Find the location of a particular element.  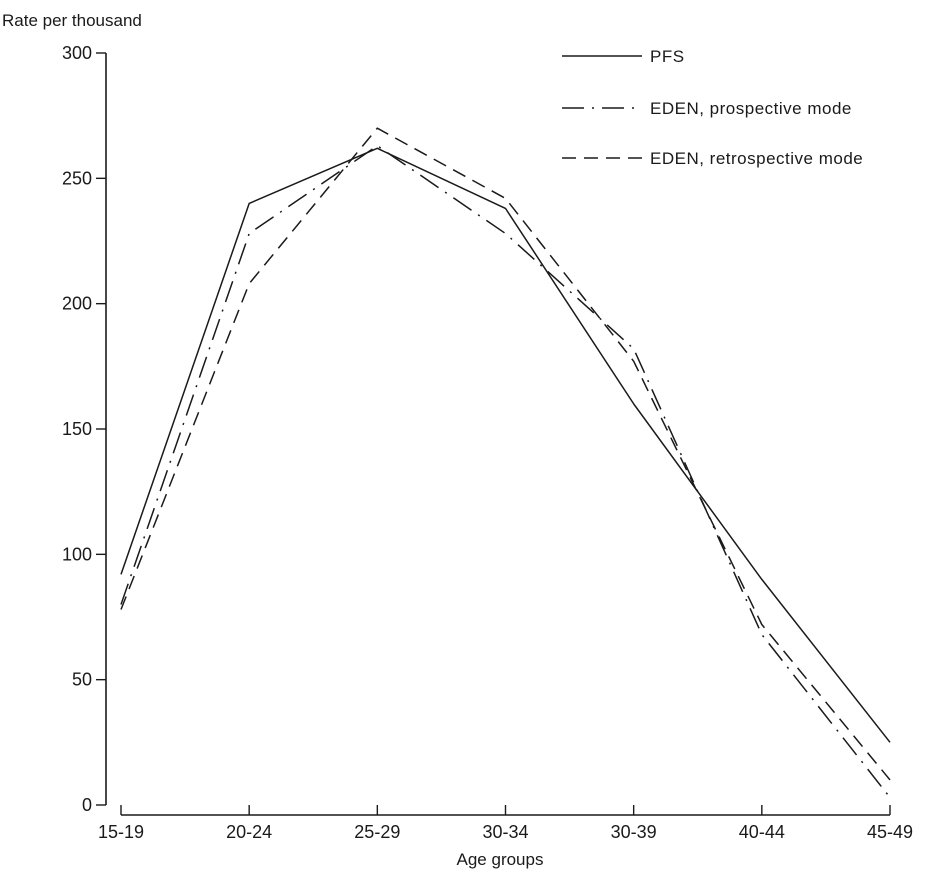

y-tick-label: 50 is located at coordinates (82, 680).